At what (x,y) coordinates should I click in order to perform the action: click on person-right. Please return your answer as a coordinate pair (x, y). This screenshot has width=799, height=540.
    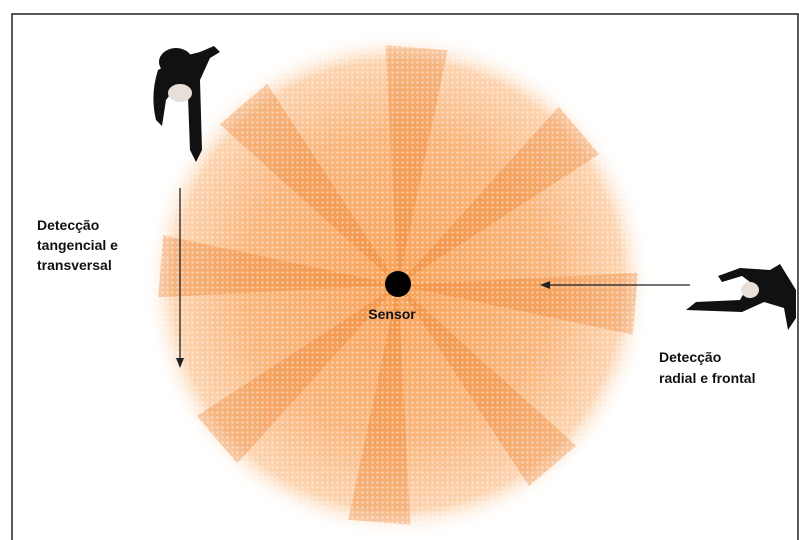
    Looking at the image, I should click on (741, 297).